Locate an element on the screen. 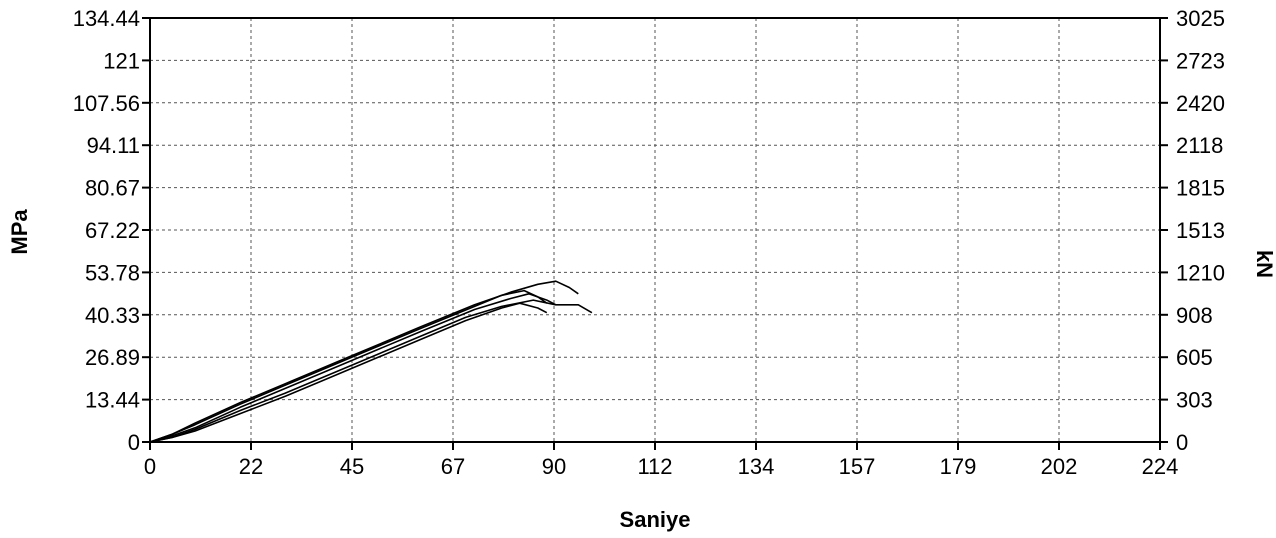 The height and width of the screenshot is (538, 1276). y2-tick-label: 2118 is located at coordinates (1199, 145).